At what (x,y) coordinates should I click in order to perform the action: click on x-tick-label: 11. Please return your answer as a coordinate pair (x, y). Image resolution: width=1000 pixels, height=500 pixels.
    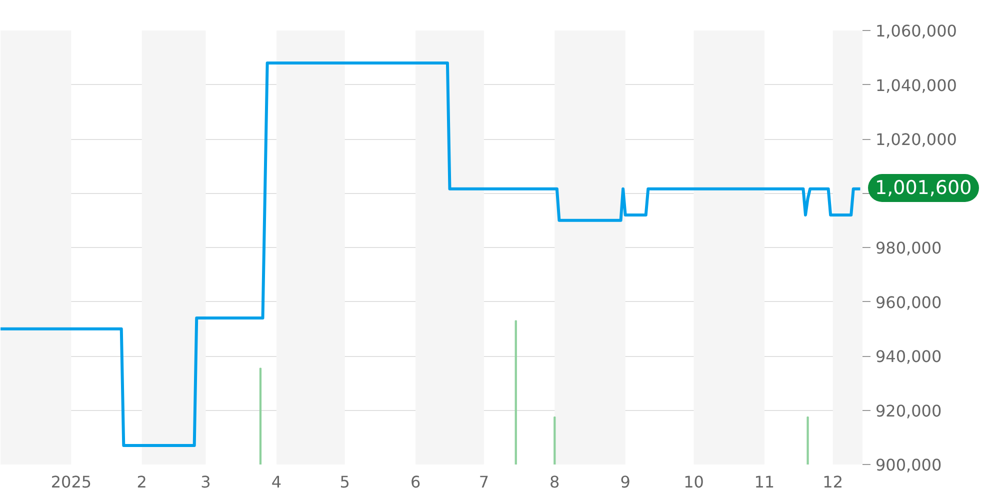
    Looking at the image, I should click on (764, 482).